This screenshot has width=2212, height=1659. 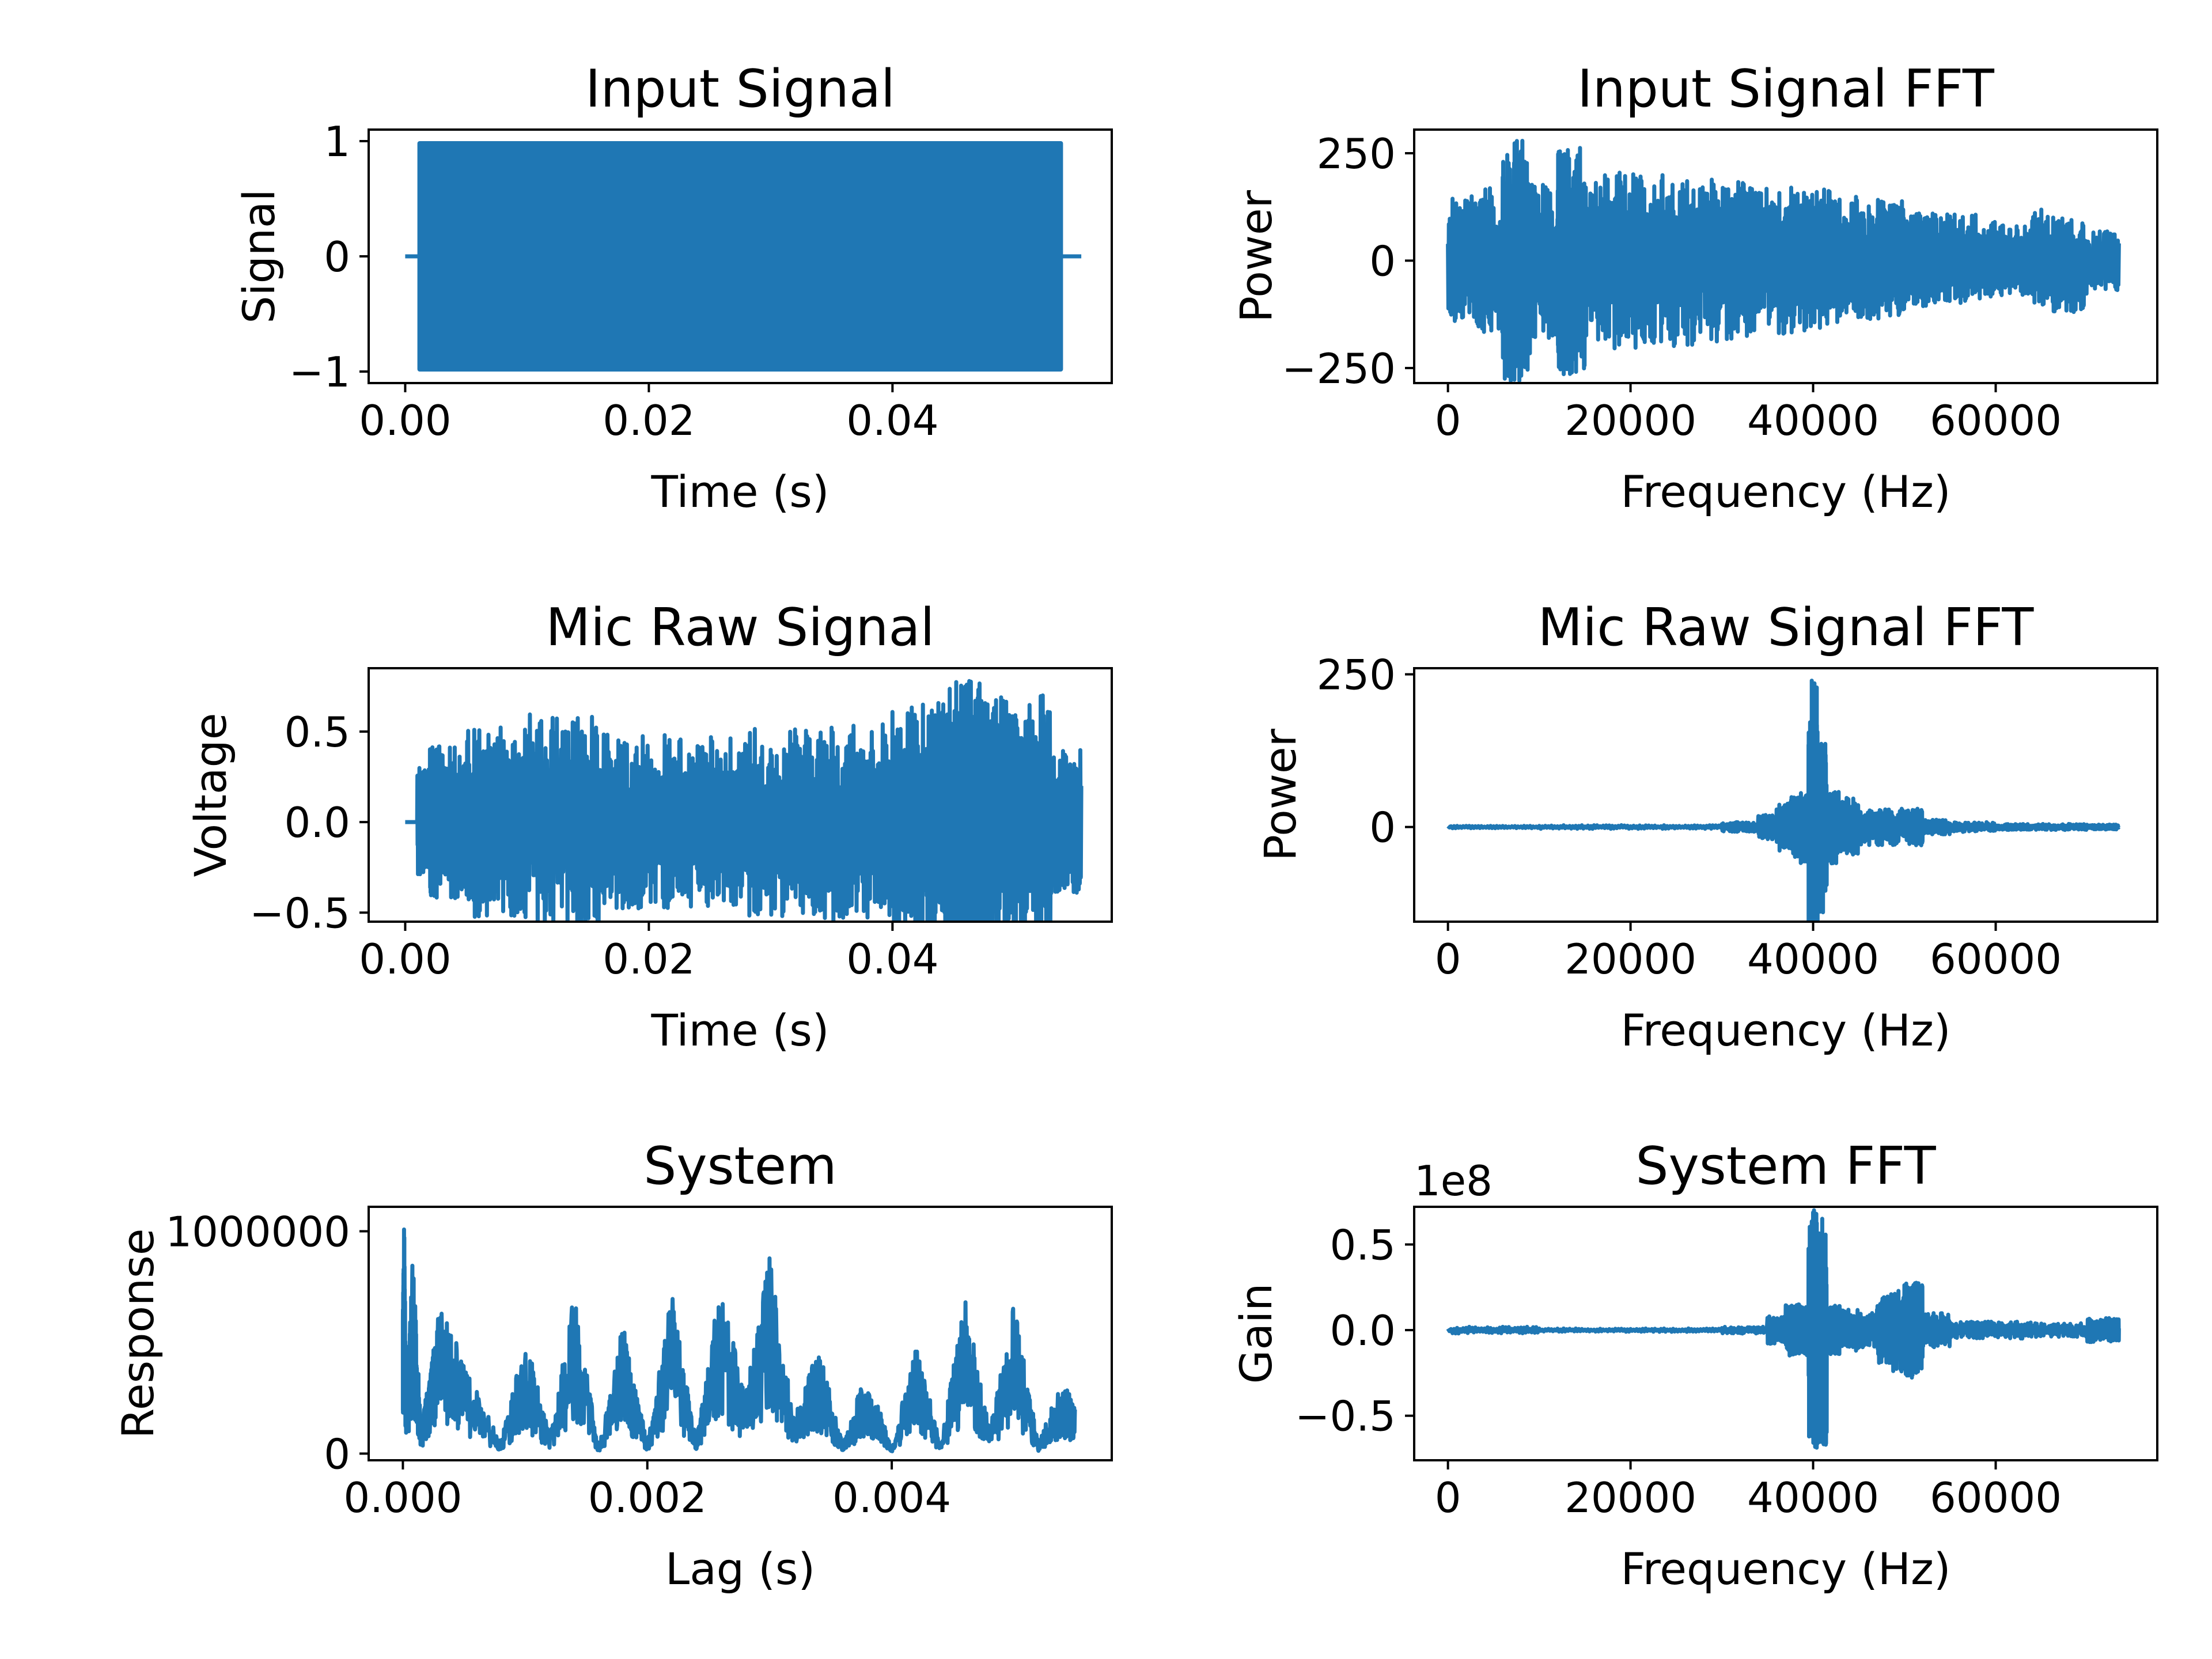 What do you see at coordinates (1256, 1333) in the screenshot?
I see `y-axis-label: Gain` at bounding box center [1256, 1333].